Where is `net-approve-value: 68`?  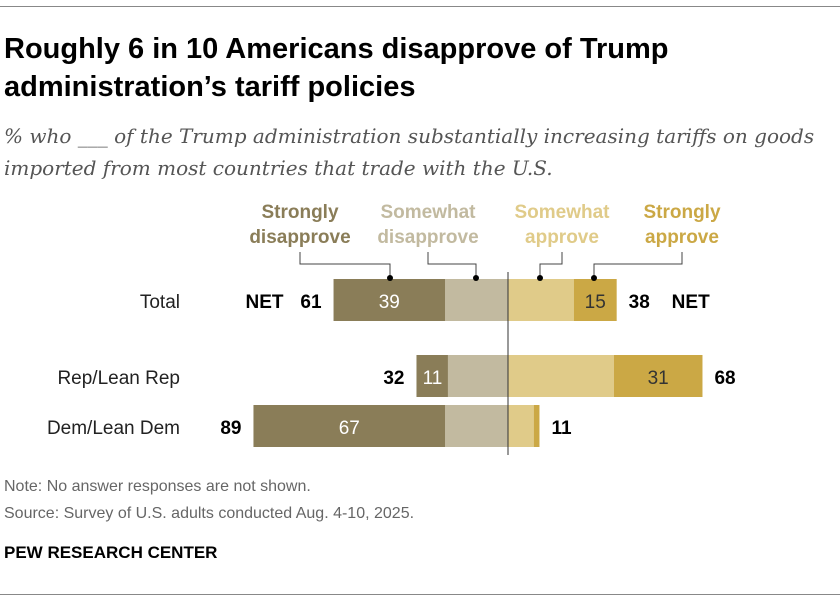
net-approve-value: 68 is located at coordinates (724, 378).